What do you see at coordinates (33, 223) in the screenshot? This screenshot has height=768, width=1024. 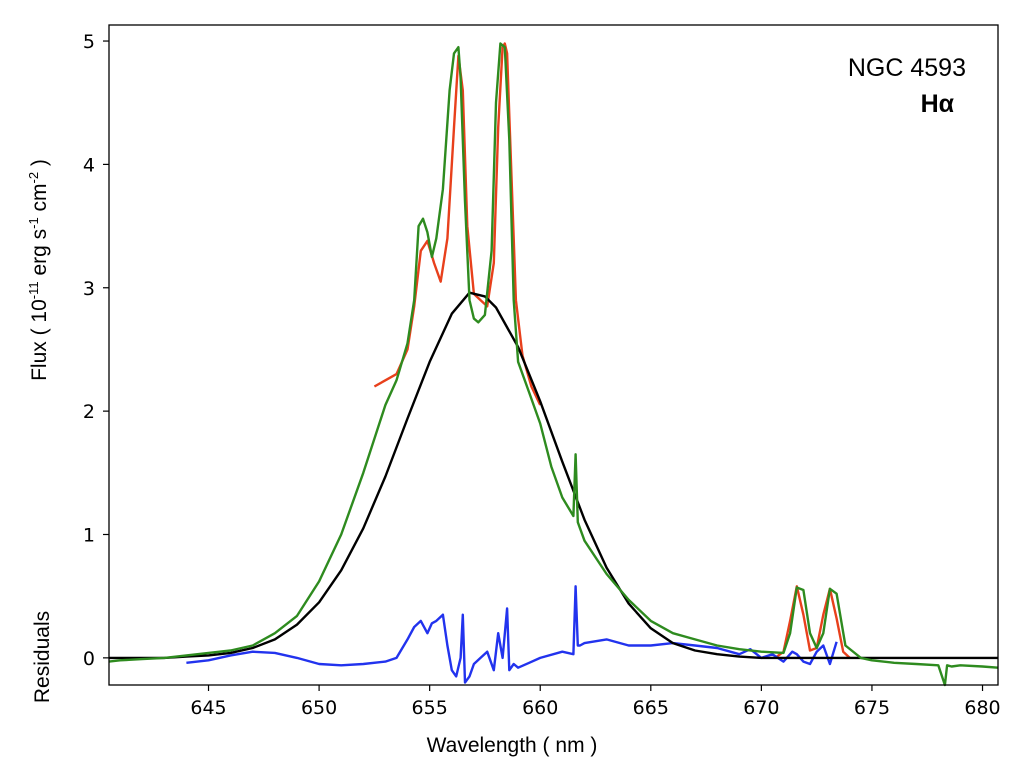 I see `y-axis-exp-2: -1` at bounding box center [33, 223].